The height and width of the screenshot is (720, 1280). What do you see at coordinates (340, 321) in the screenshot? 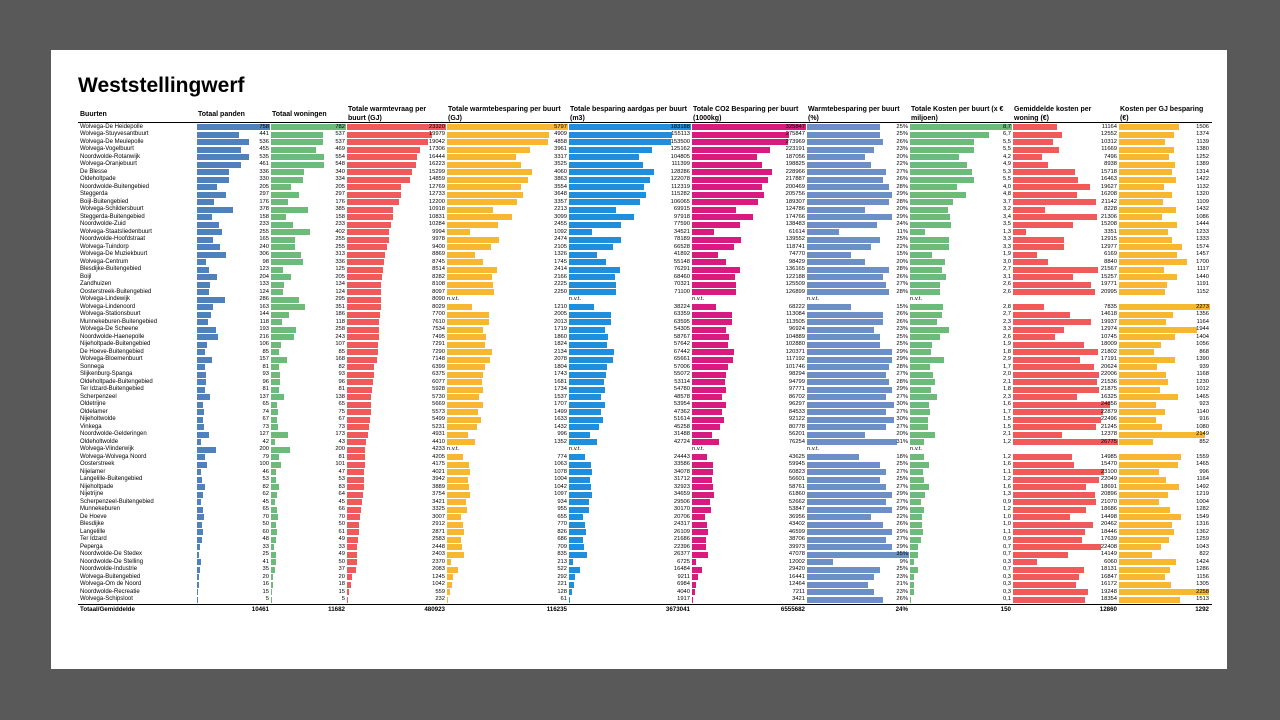
I see `value-label-woningen: 118` at bounding box center [340, 321].